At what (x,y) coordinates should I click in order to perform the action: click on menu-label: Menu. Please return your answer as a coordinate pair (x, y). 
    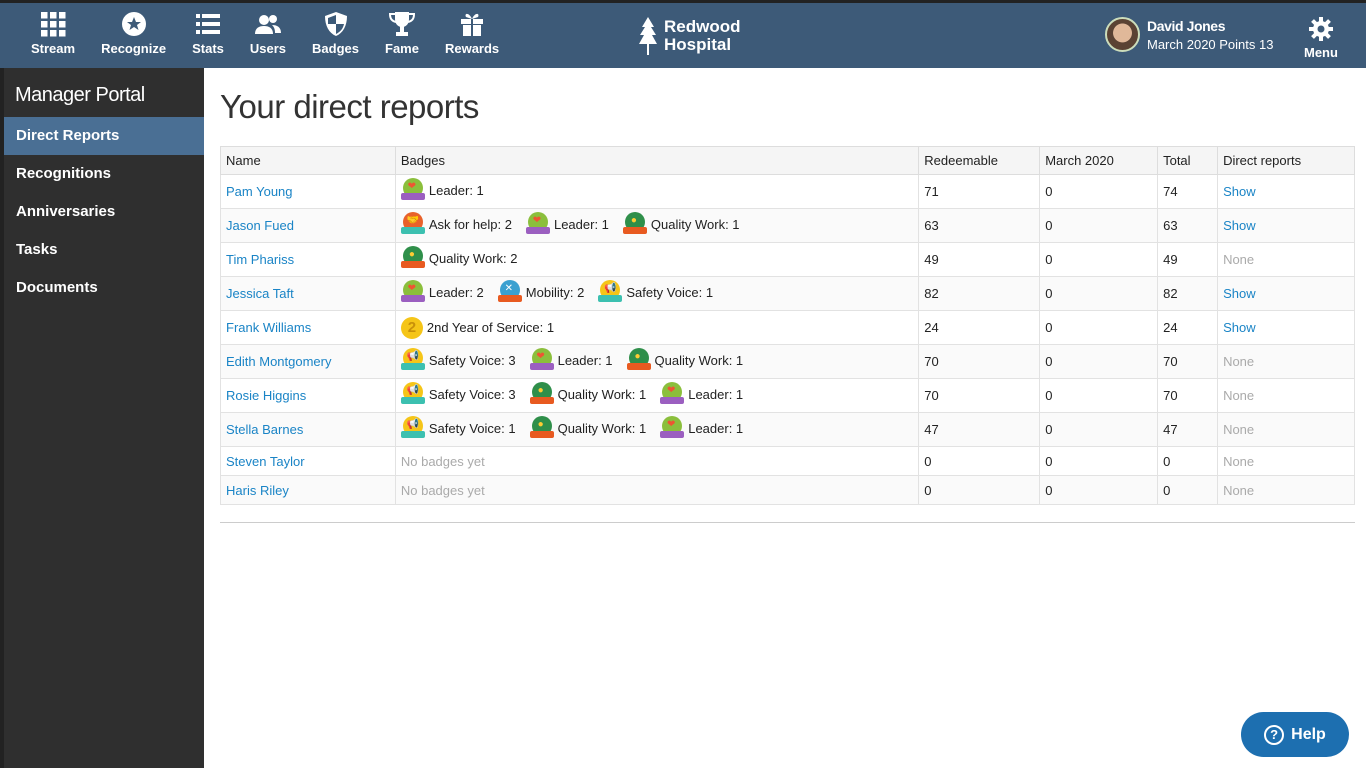
    Looking at the image, I should click on (1321, 52).